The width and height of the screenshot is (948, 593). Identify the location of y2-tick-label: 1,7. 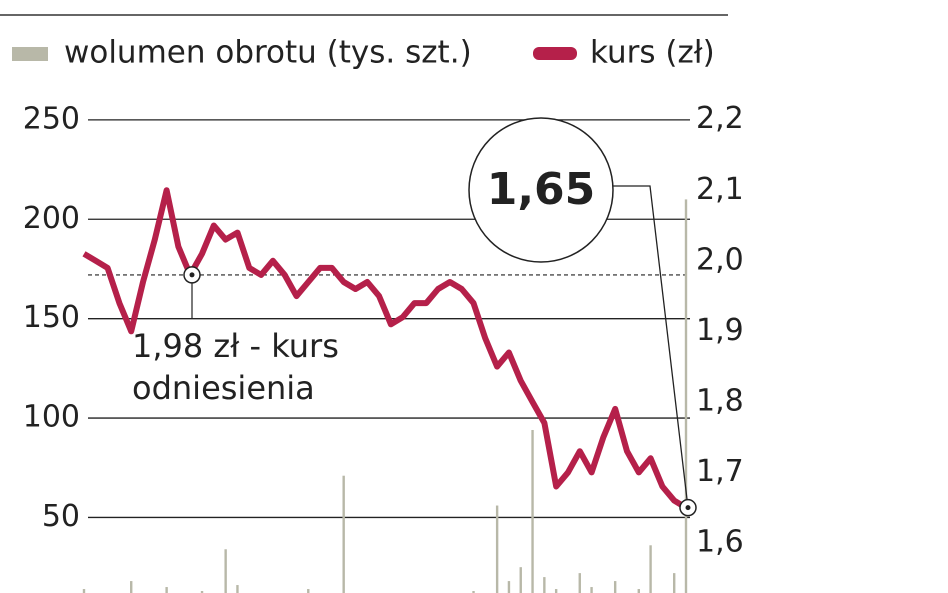
(720, 471).